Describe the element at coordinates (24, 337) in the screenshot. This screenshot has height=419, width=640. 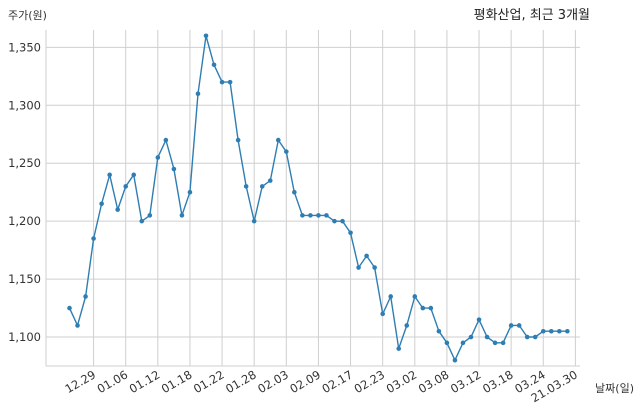
I see `y-tick-label: 1,100` at that location.